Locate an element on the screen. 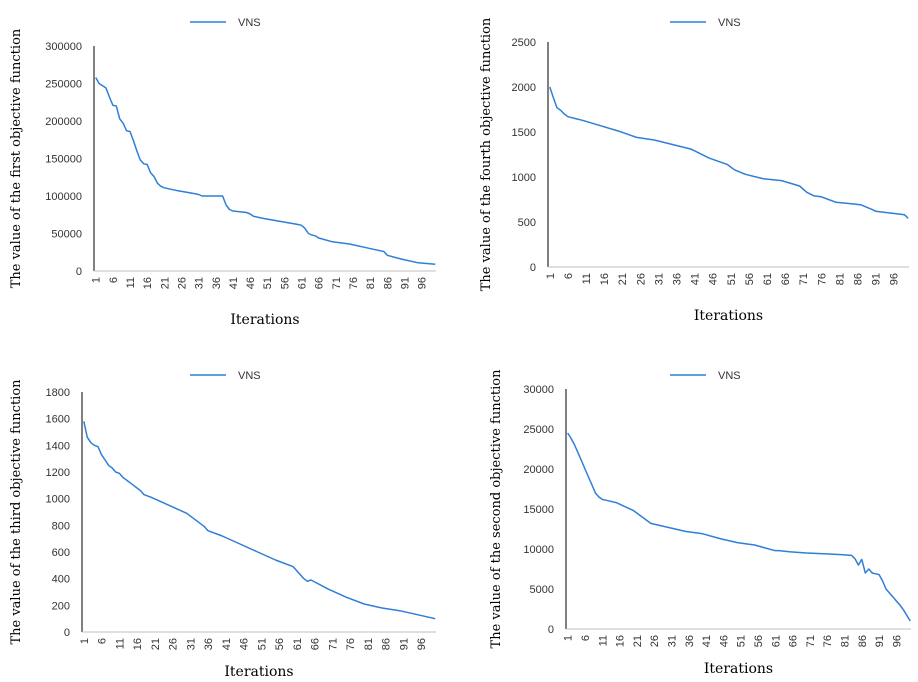 The width and height of the screenshot is (918, 682). y-tick-label: 300000 is located at coordinates (63, 47).